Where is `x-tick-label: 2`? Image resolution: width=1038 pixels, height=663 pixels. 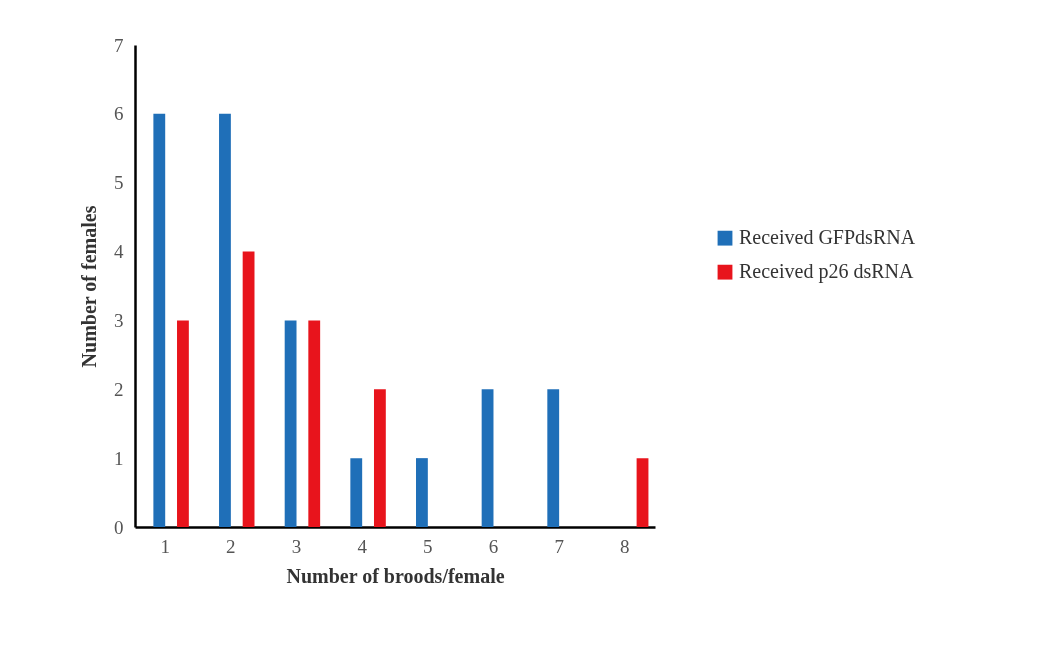
x-tick-label: 2 is located at coordinates (231, 546).